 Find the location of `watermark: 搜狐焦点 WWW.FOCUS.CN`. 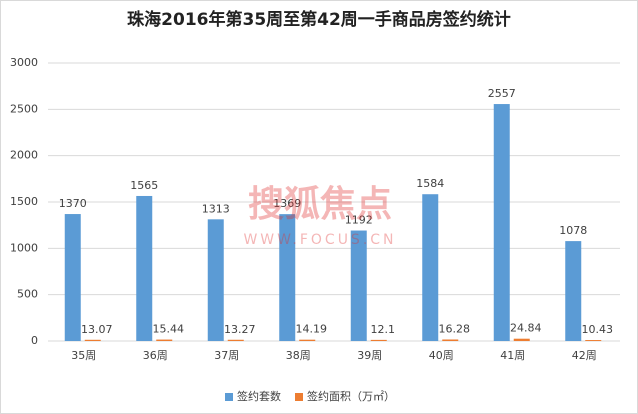

watermark: 搜狐焦点 WWW.FOCUS.CN is located at coordinates (319, 216).